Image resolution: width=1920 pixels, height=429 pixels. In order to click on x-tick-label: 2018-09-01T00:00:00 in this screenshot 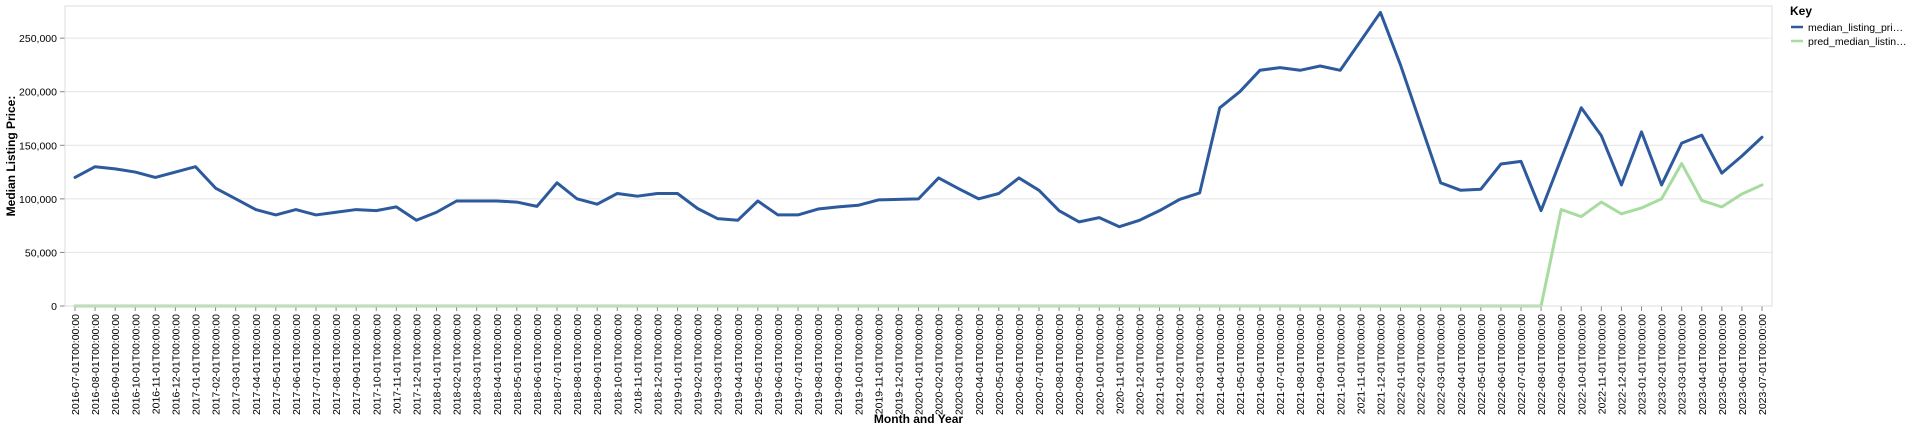, I will do `click(598, 364)`.